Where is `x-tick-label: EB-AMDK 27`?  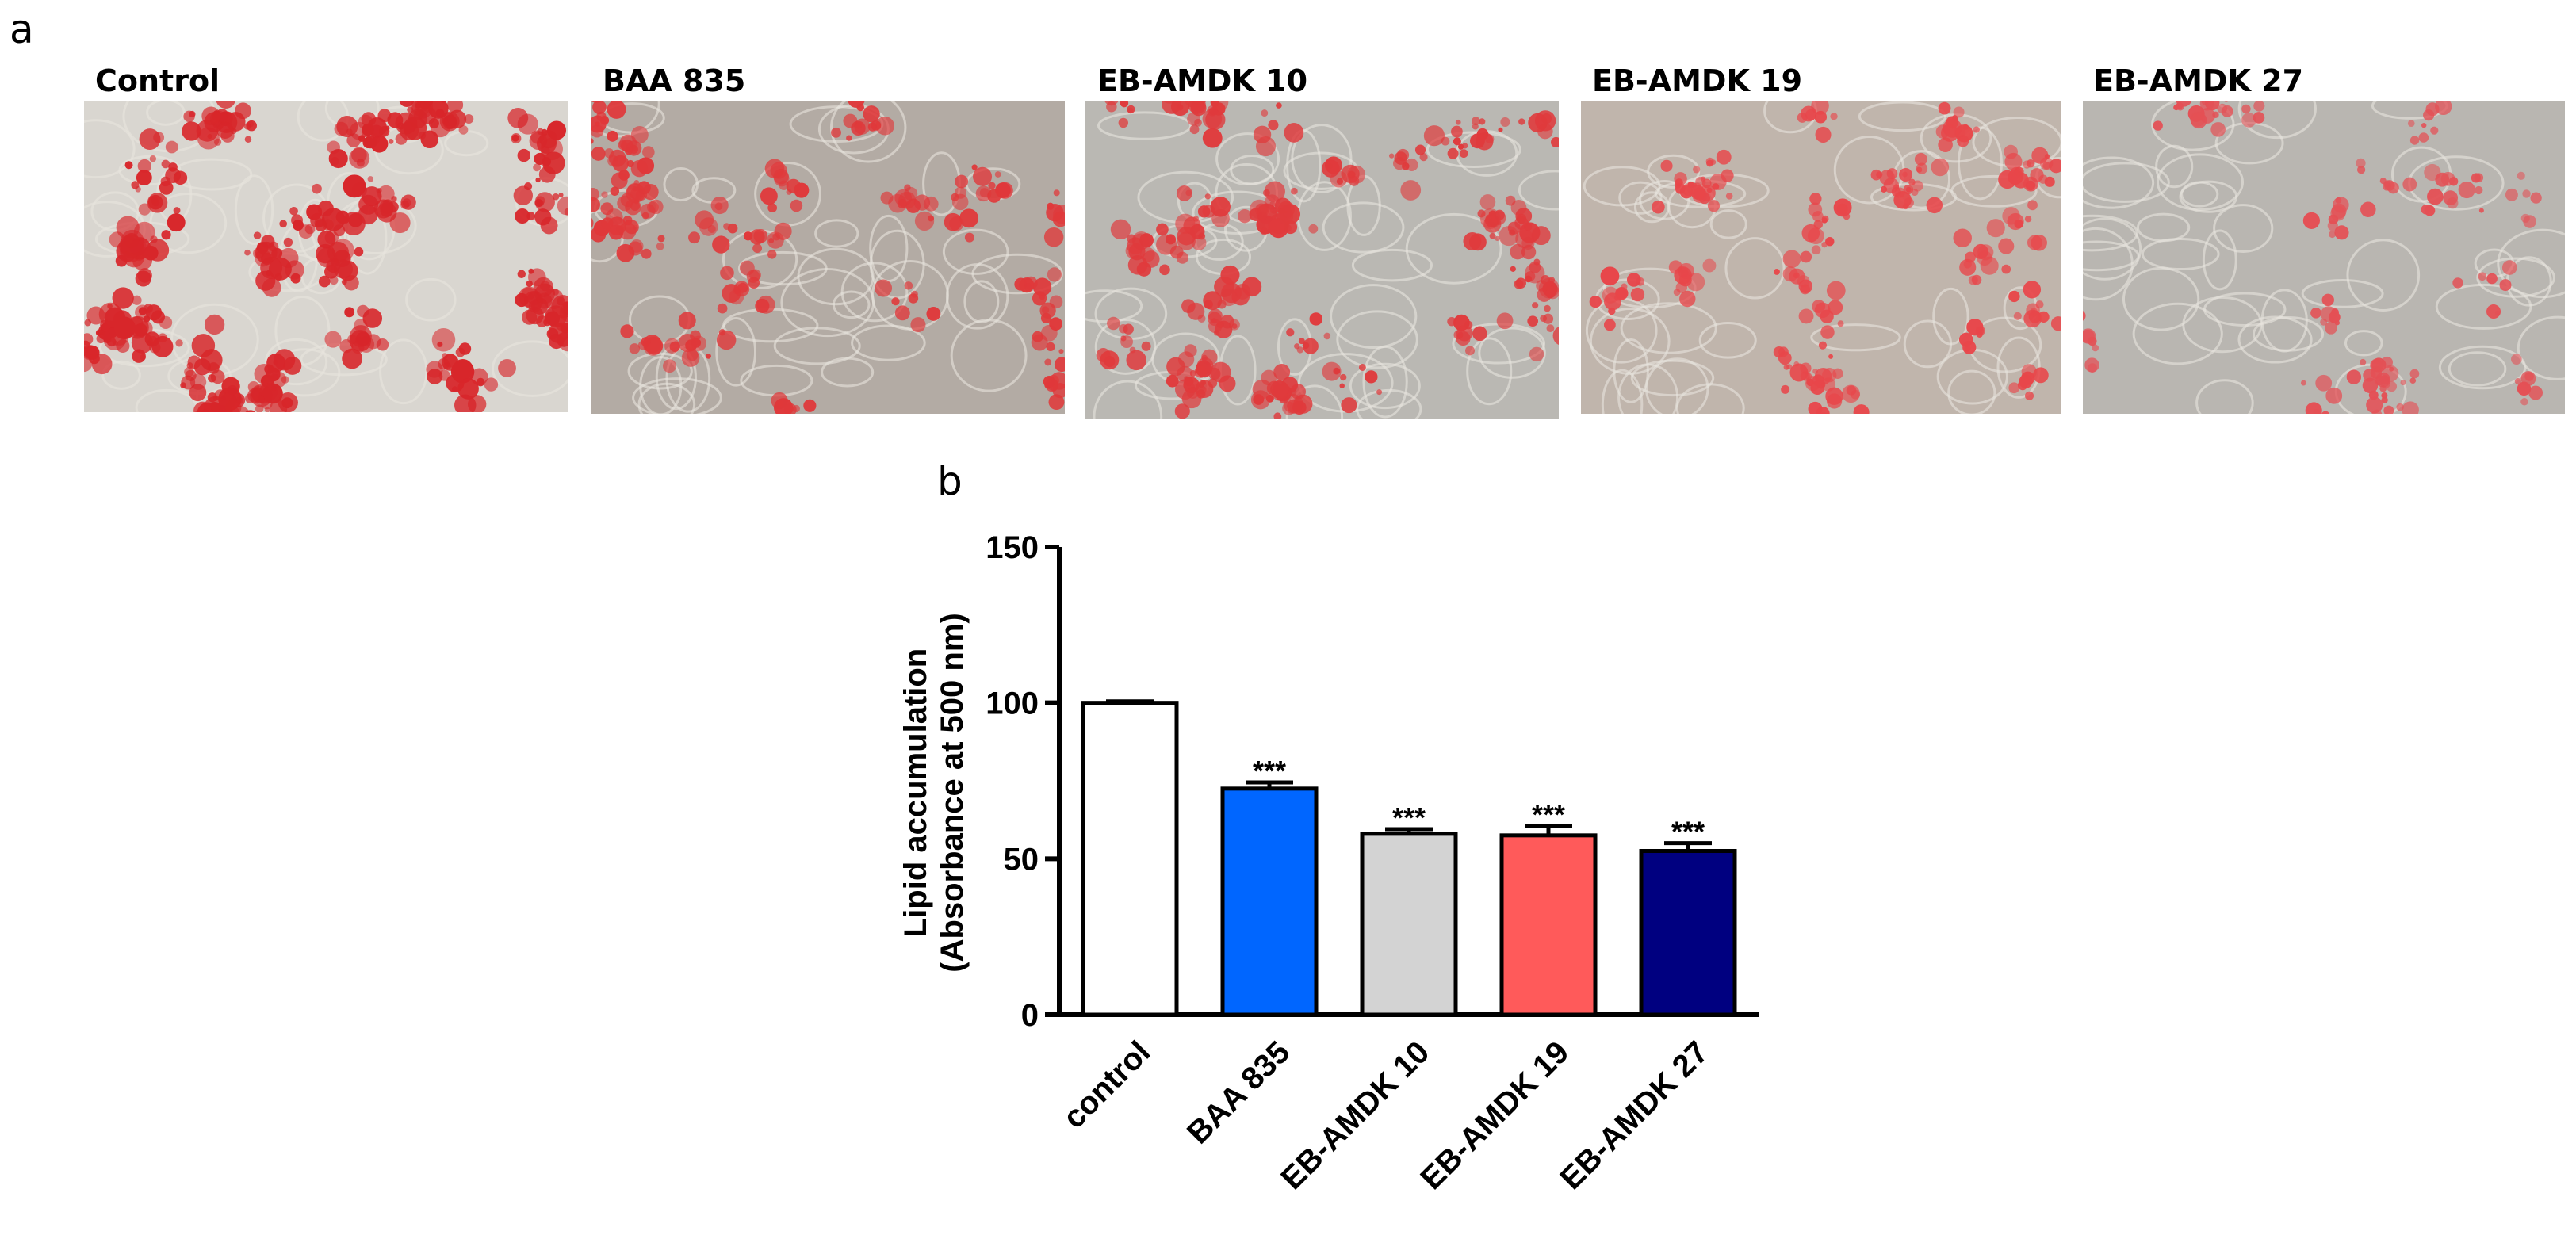
x-tick-label: EB-AMDK 27 is located at coordinates (1634, 1115).